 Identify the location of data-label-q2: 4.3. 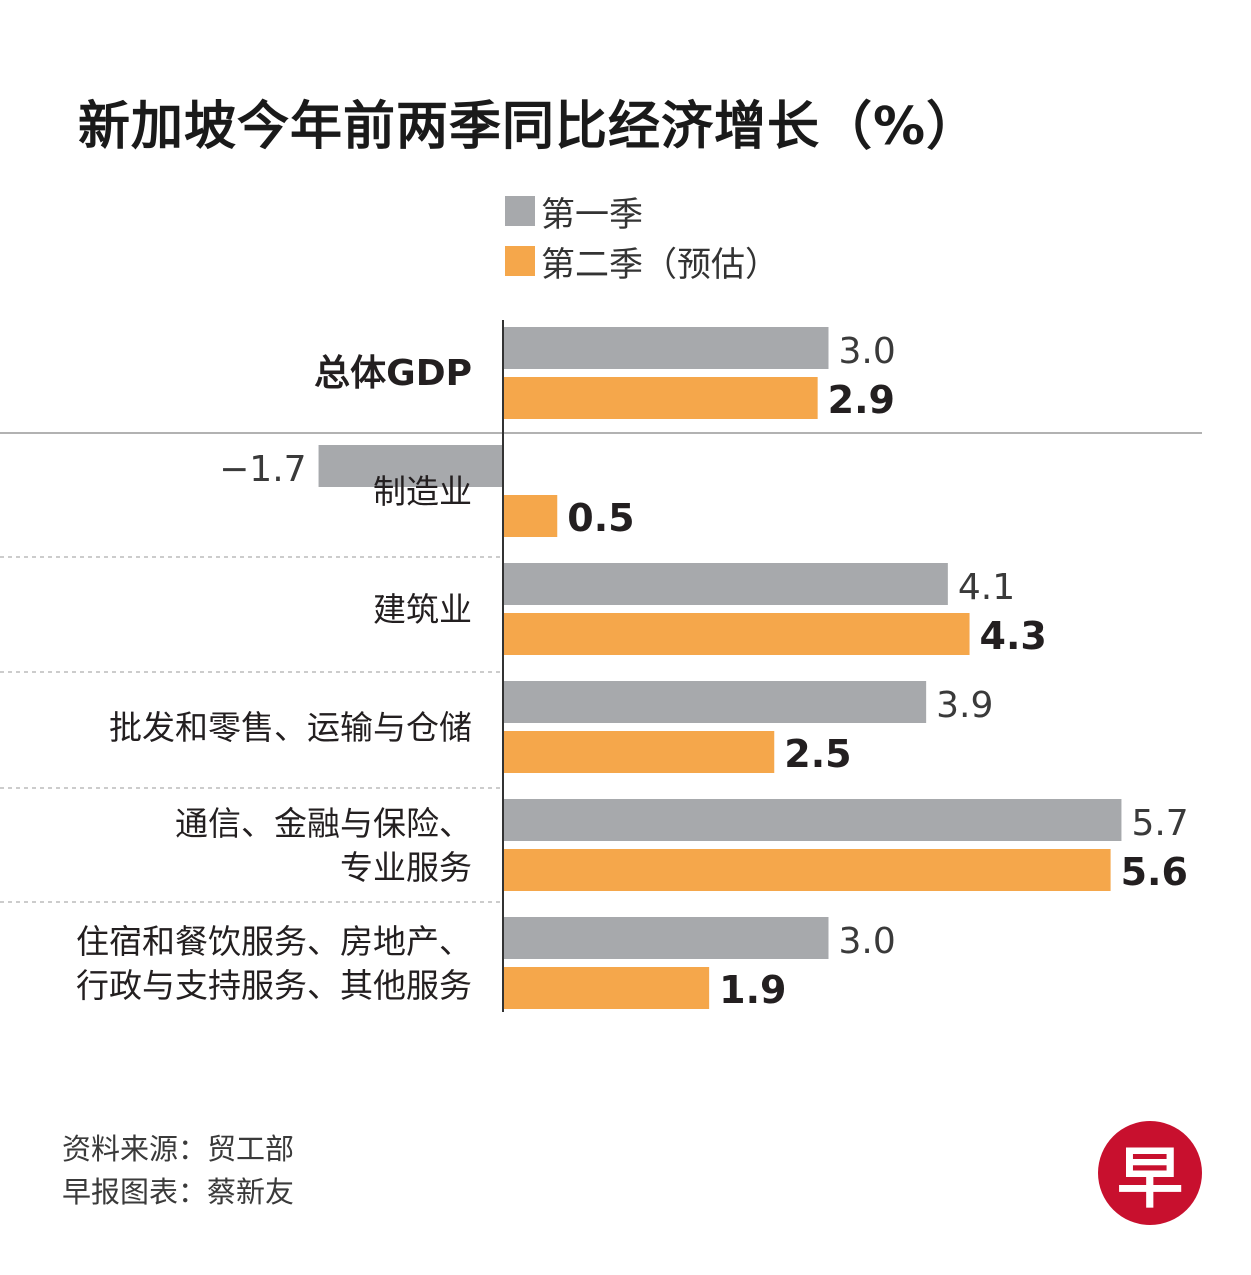
(1013, 636).